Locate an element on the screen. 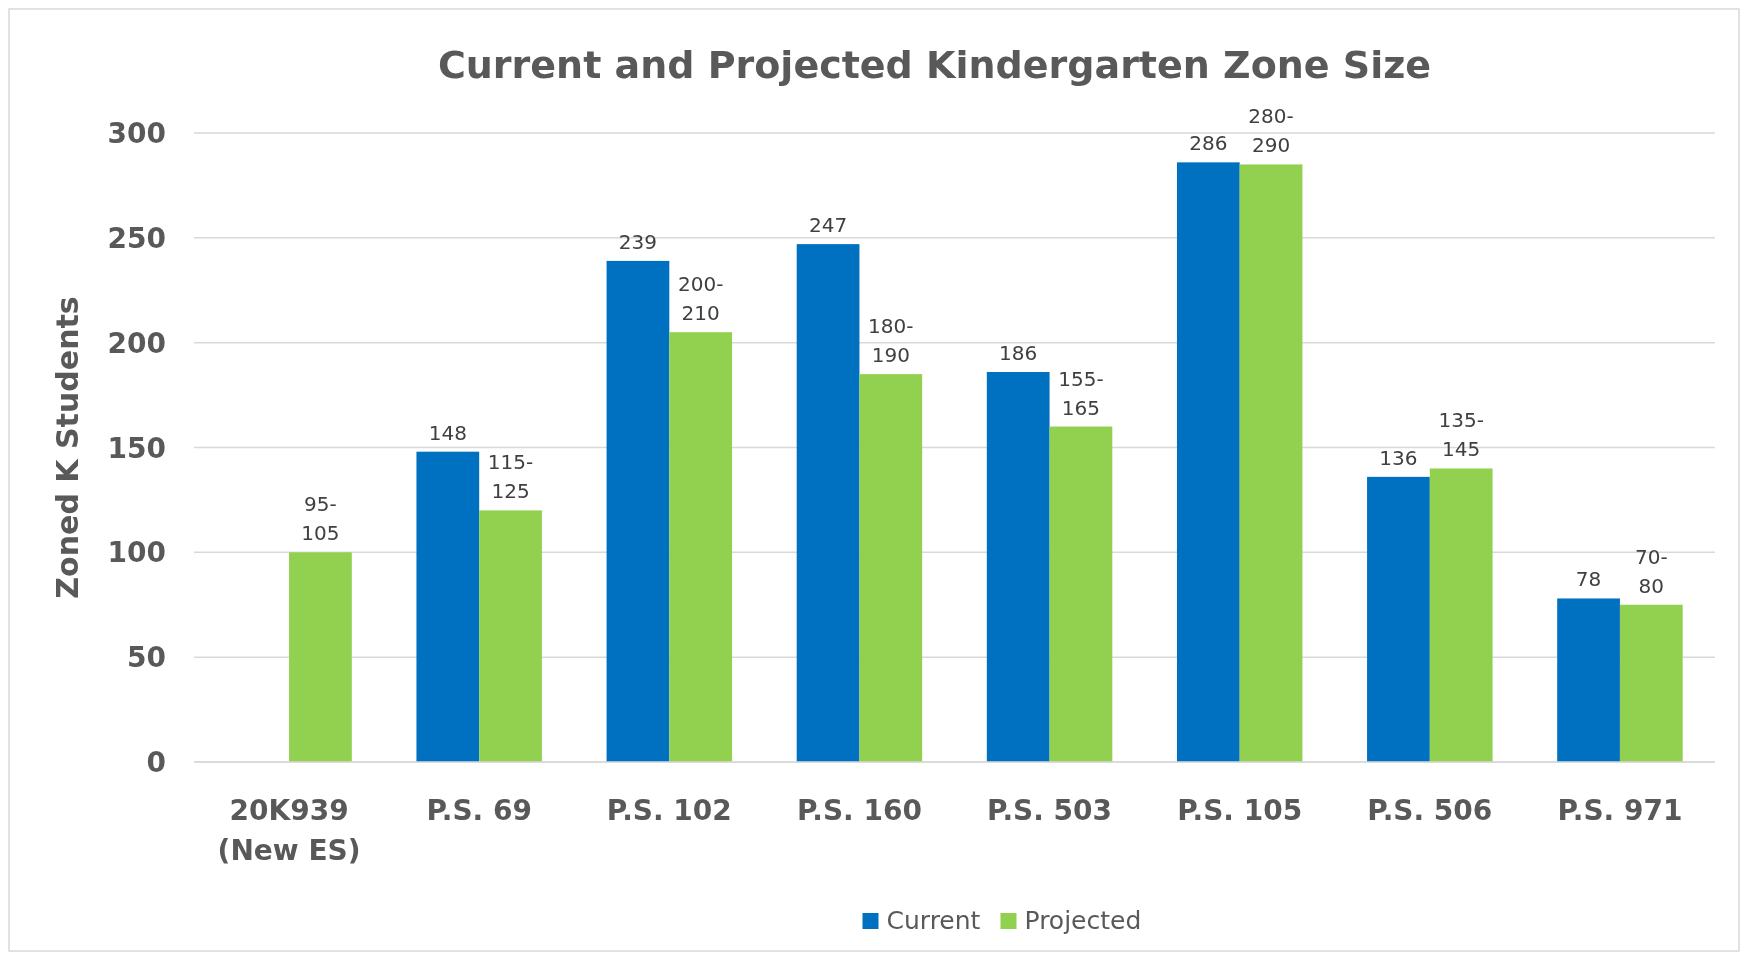 This screenshot has height=960, width=1748. data-label: 95-105 is located at coordinates (320, 519).